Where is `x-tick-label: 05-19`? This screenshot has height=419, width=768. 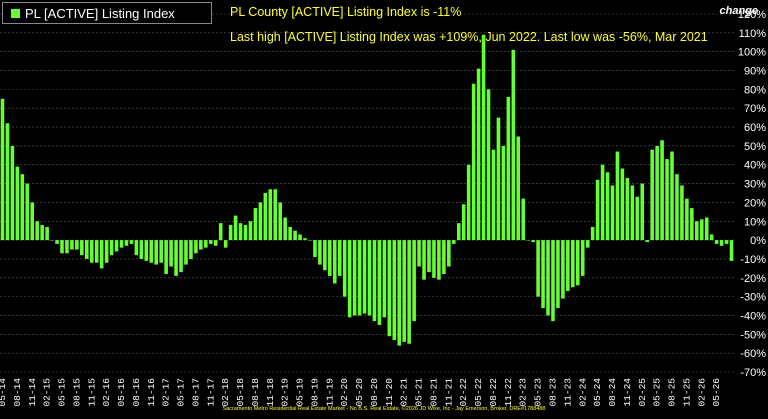 x-tick-label: 05-19 is located at coordinates (300, 392).